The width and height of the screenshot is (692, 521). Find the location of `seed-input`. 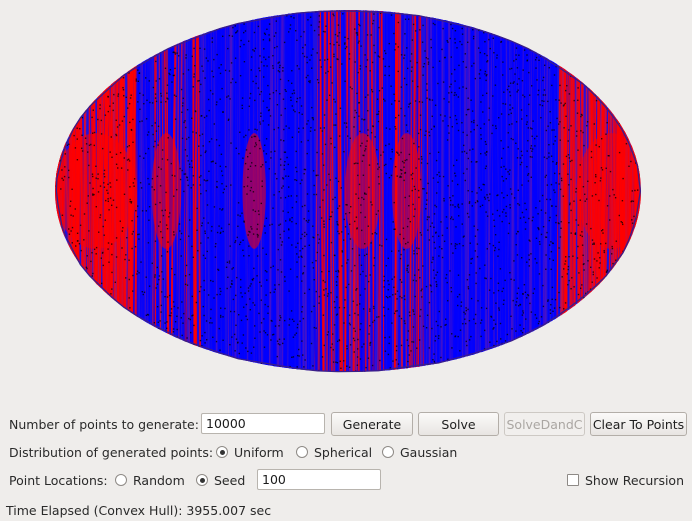

seed-input is located at coordinates (319, 479).